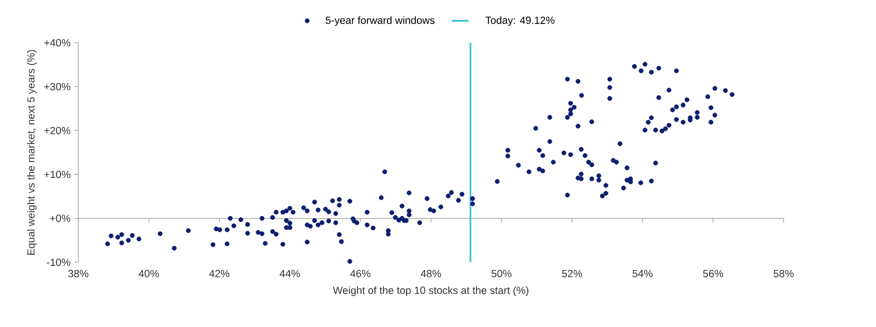  I want to click on x-tick-label: 50%, so click(502, 274).